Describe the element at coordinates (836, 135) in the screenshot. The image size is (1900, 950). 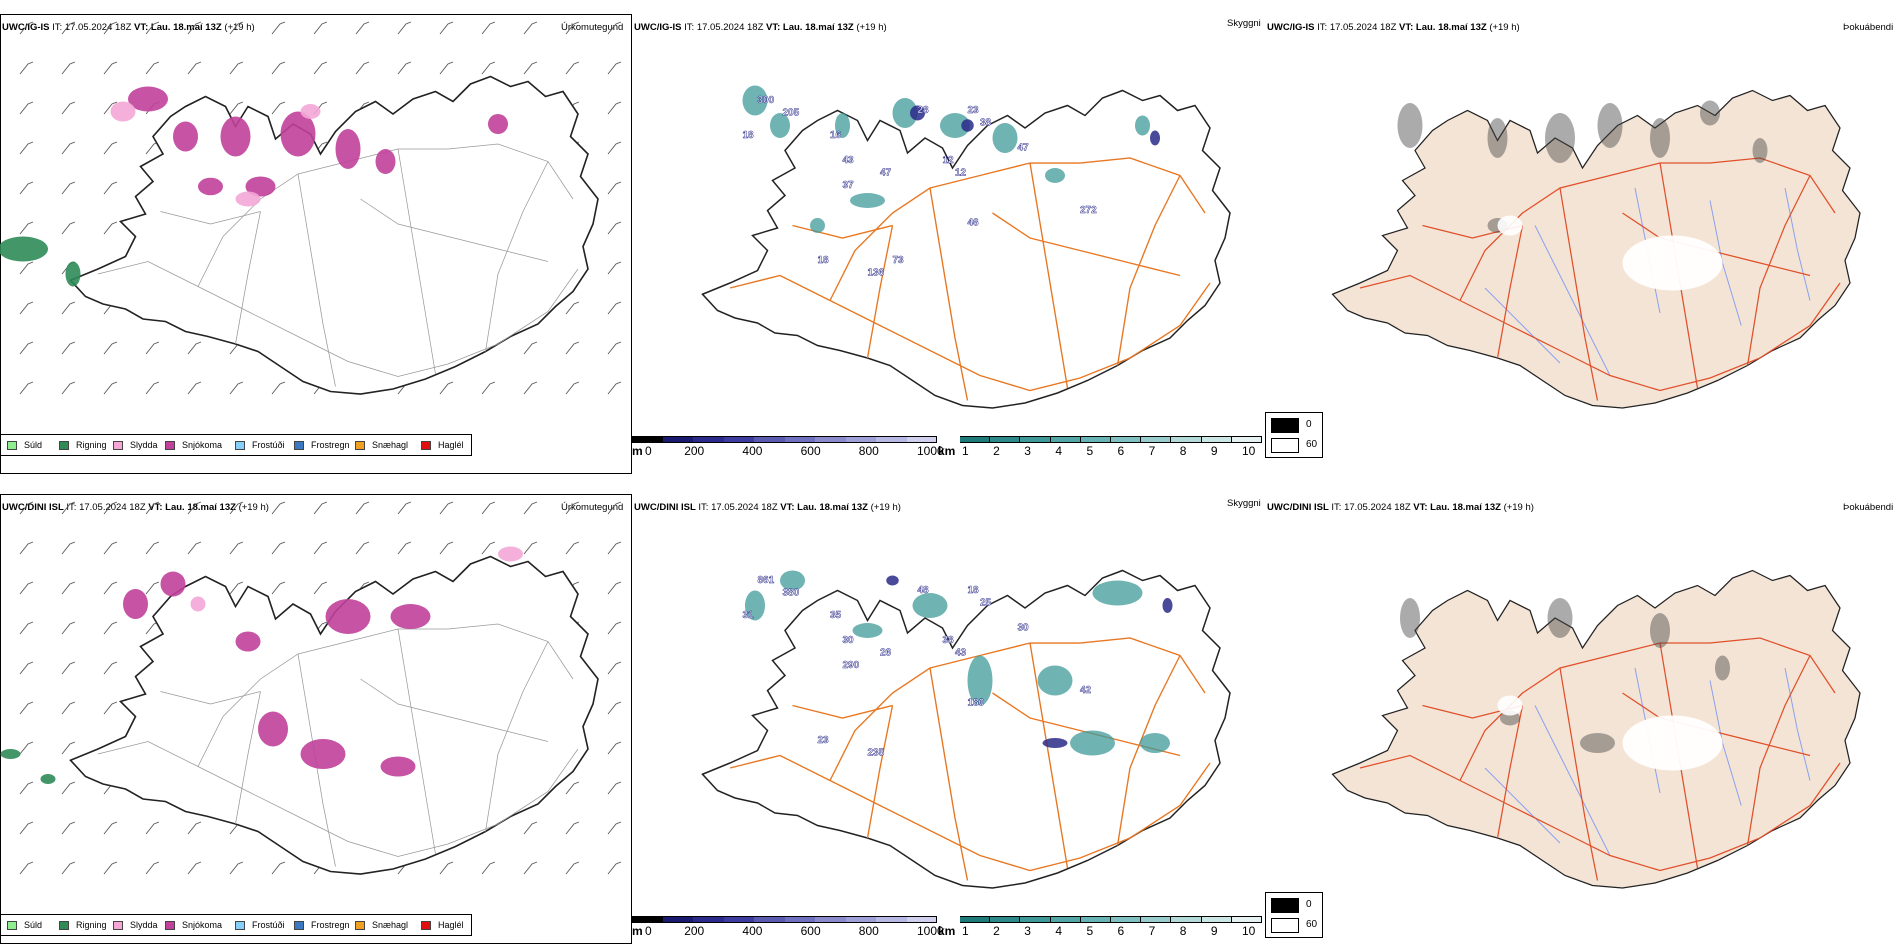
I see `vis-map-top-label-3: 16` at that location.